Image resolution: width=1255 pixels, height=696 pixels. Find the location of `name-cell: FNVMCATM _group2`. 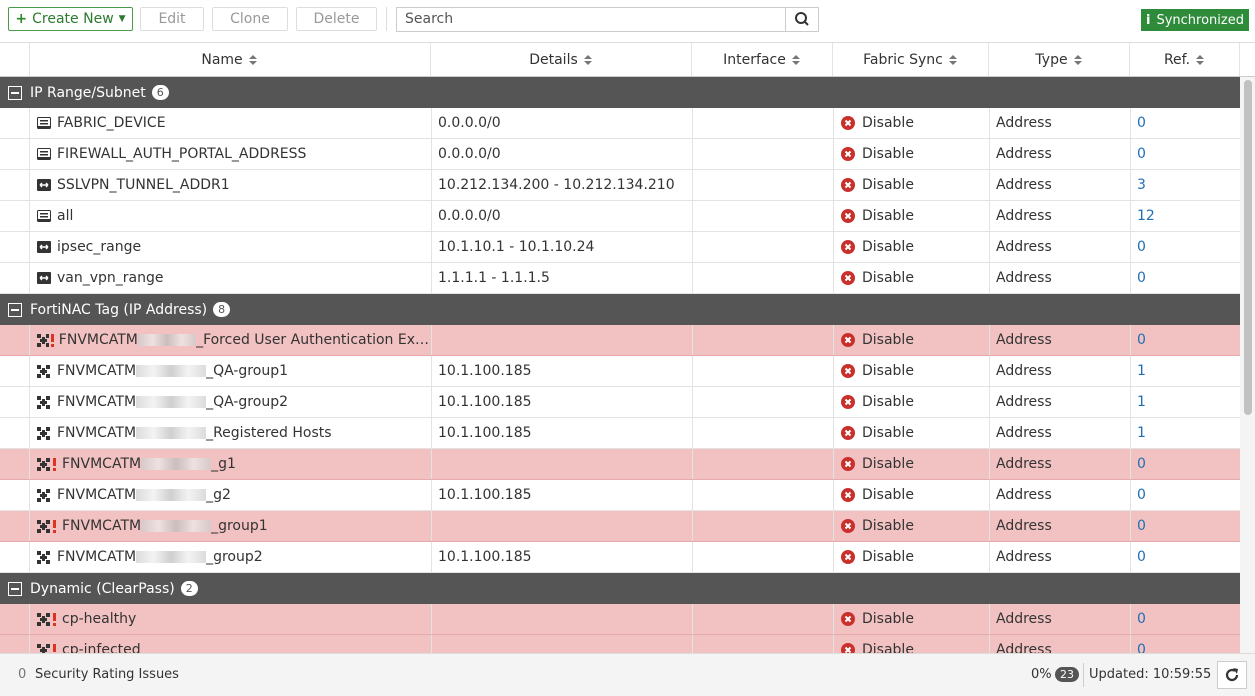

name-cell: FNVMCATM _group2 is located at coordinates (233, 557).